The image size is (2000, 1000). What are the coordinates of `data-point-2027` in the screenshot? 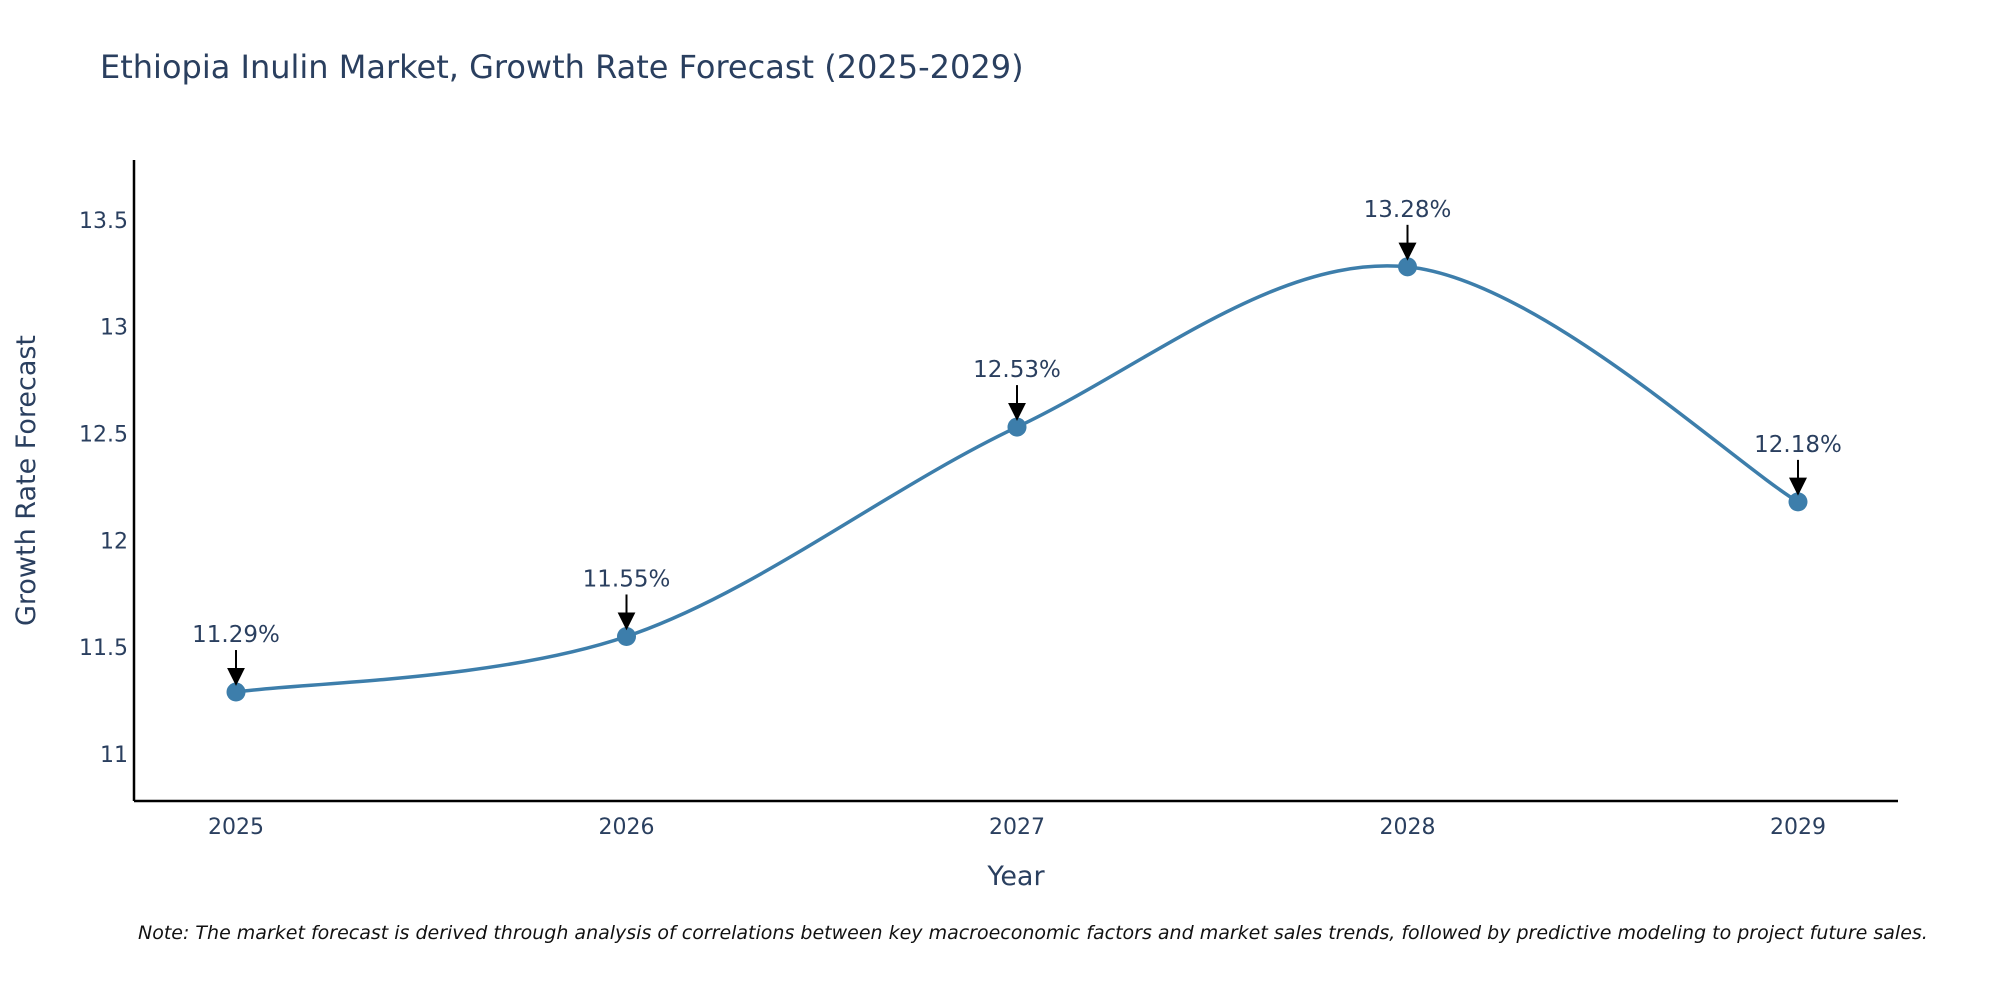 It's located at (1017, 427).